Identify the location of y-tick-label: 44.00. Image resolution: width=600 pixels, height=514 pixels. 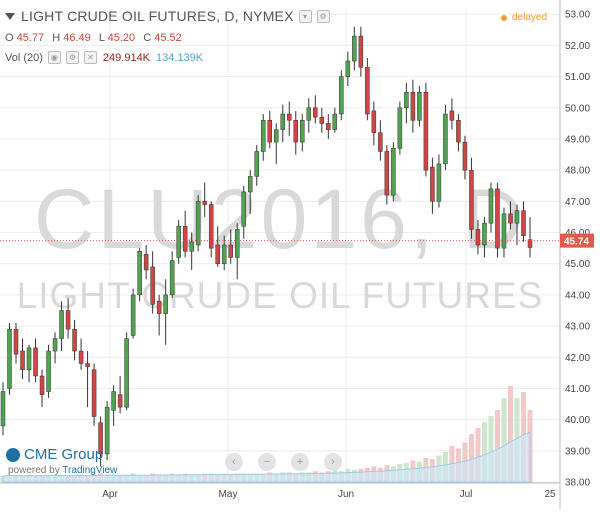
(577, 295).